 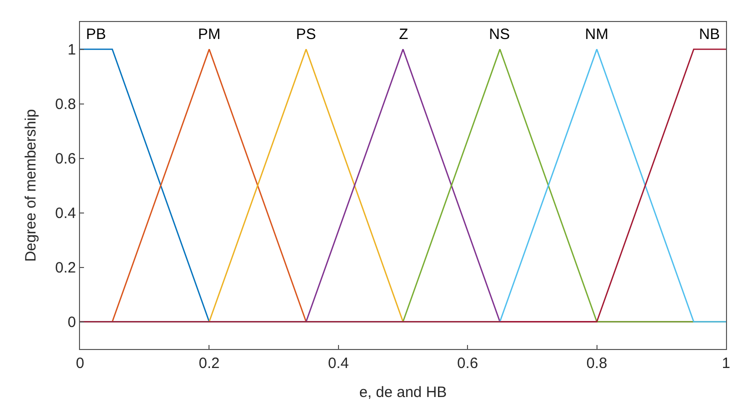 I want to click on y-tick-label: 0.6, so click(x=65, y=159).